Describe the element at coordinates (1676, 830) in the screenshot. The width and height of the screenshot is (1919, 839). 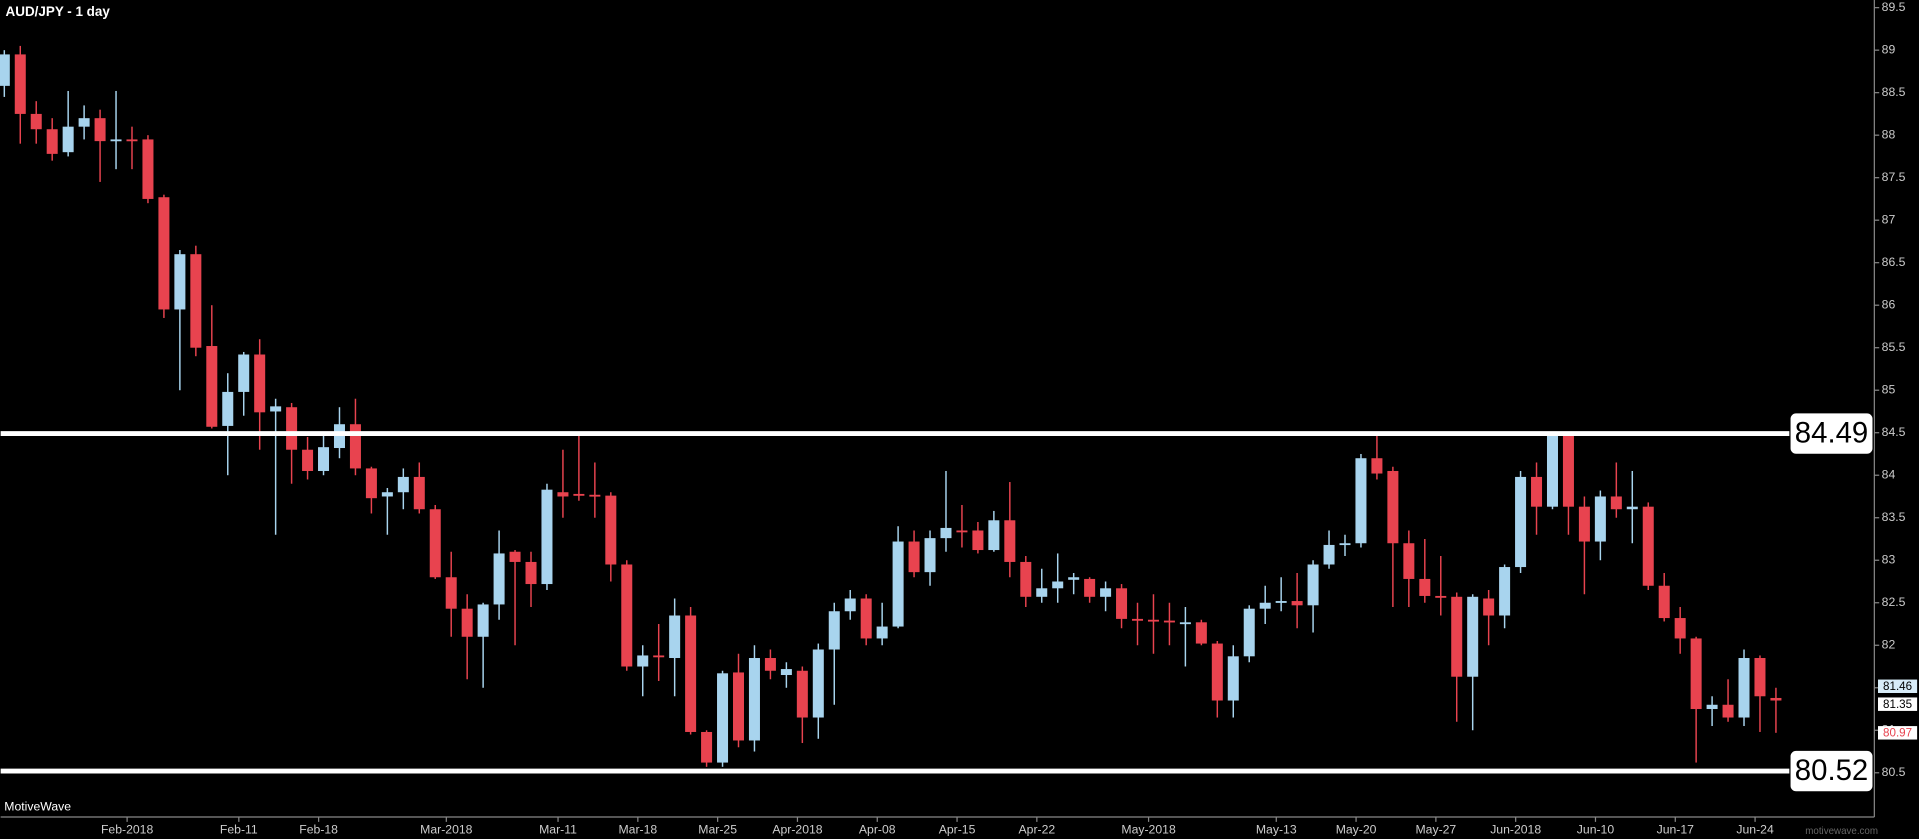
I see `x-tick-label: Jun-17` at that location.